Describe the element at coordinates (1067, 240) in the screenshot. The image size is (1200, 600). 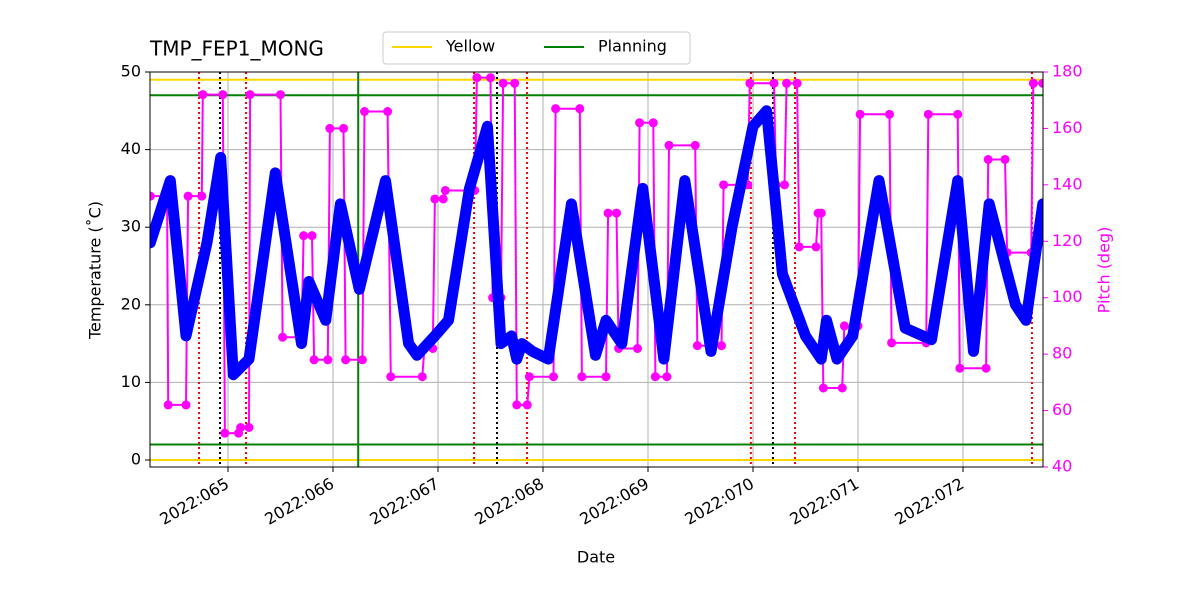
I see `y2-tick-label: 120` at that location.